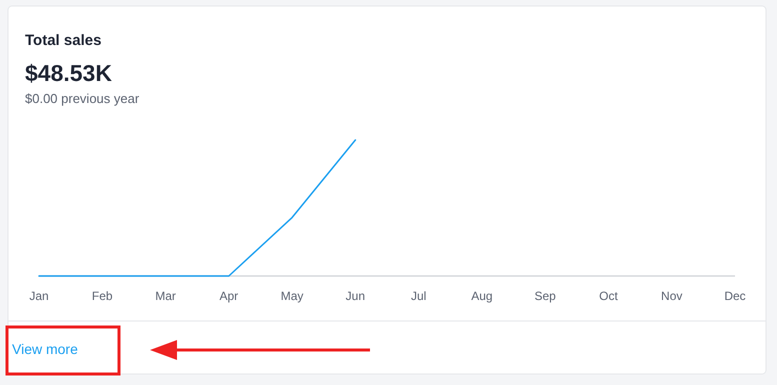 The width and height of the screenshot is (777, 385). What do you see at coordinates (545, 296) in the screenshot?
I see `x-tick-label: Sep` at bounding box center [545, 296].